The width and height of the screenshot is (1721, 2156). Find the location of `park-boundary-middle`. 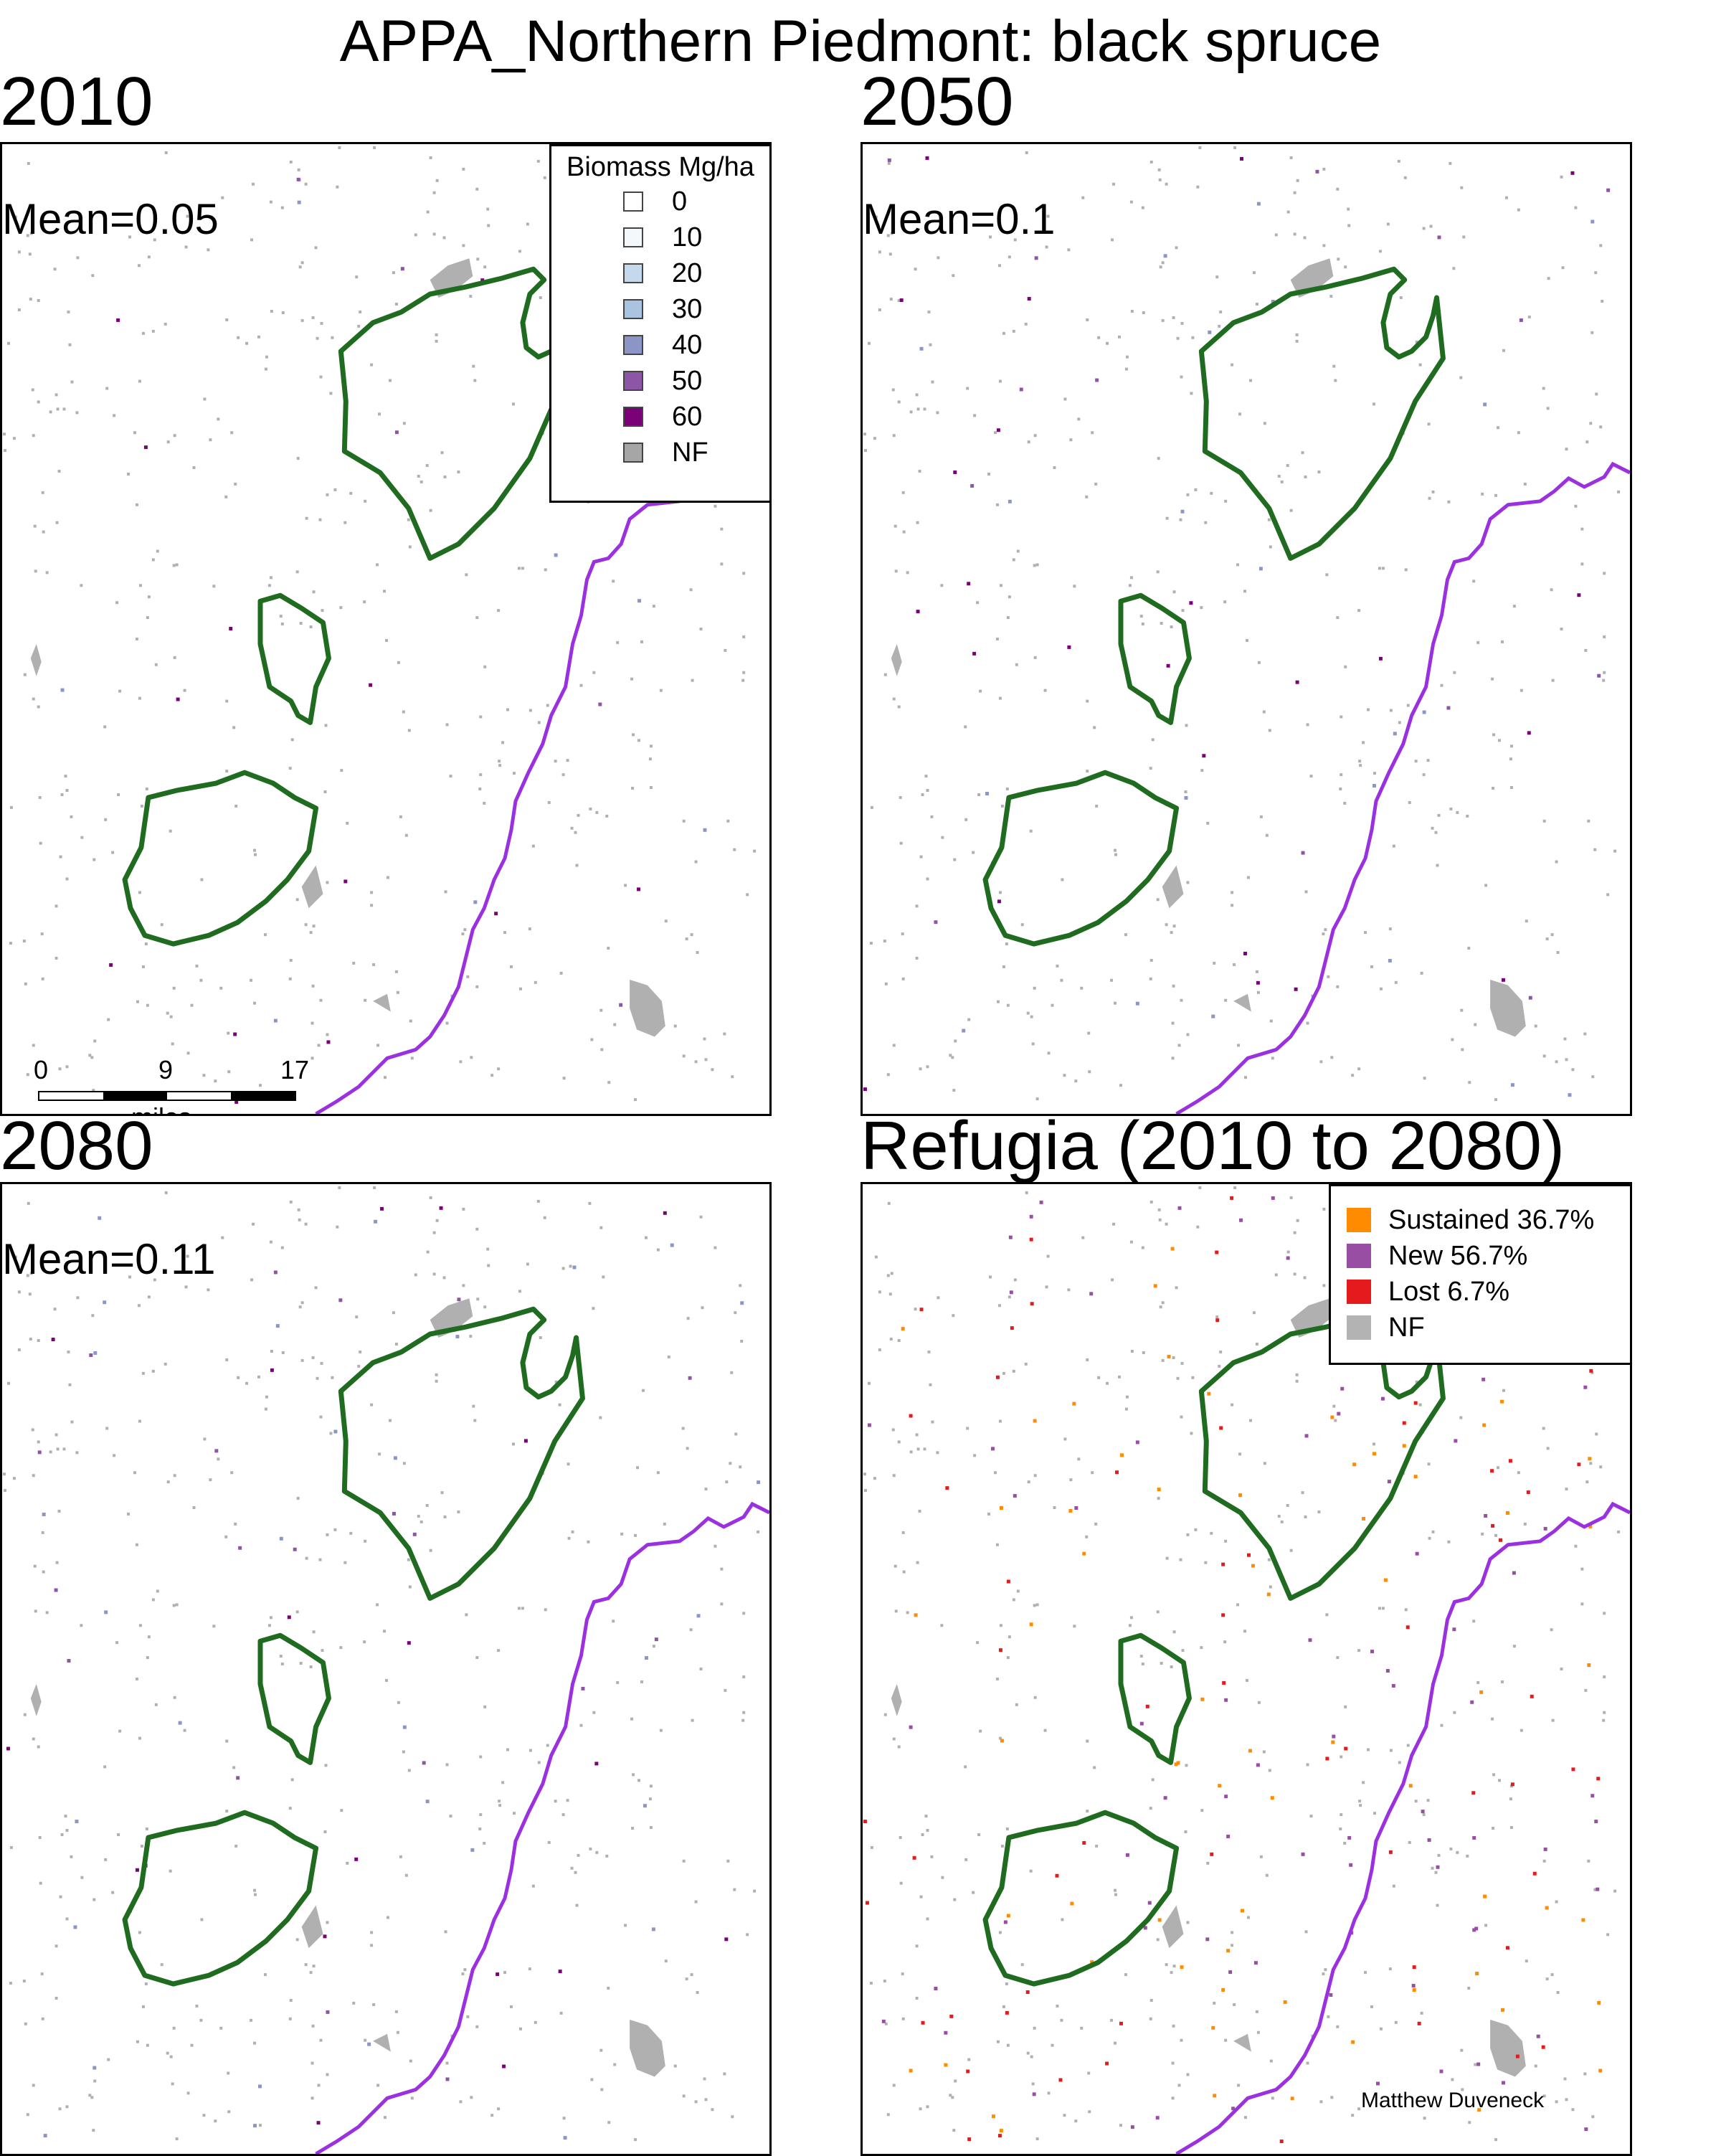

park-boundary-middle is located at coordinates (1155, 658).